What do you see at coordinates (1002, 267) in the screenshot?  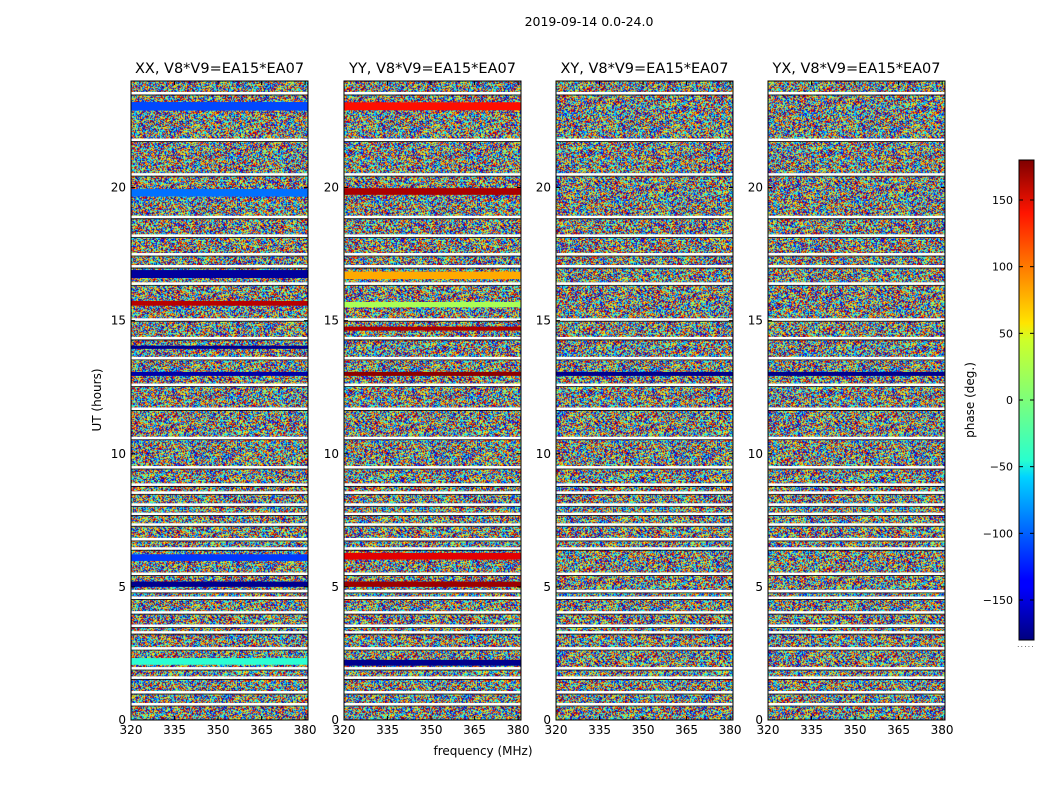 I see `colorbar-tick-label: 100` at bounding box center [1002, 267].